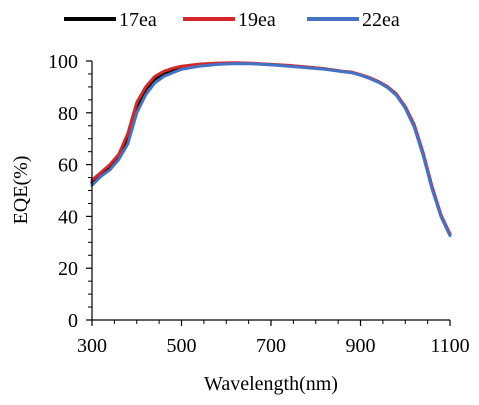 The image size is (479, 405). What do you see at coordinates (138, 20) in the screenshot?
I see `legend-label-17ea: 17ea` at bounding box center [138, 20].